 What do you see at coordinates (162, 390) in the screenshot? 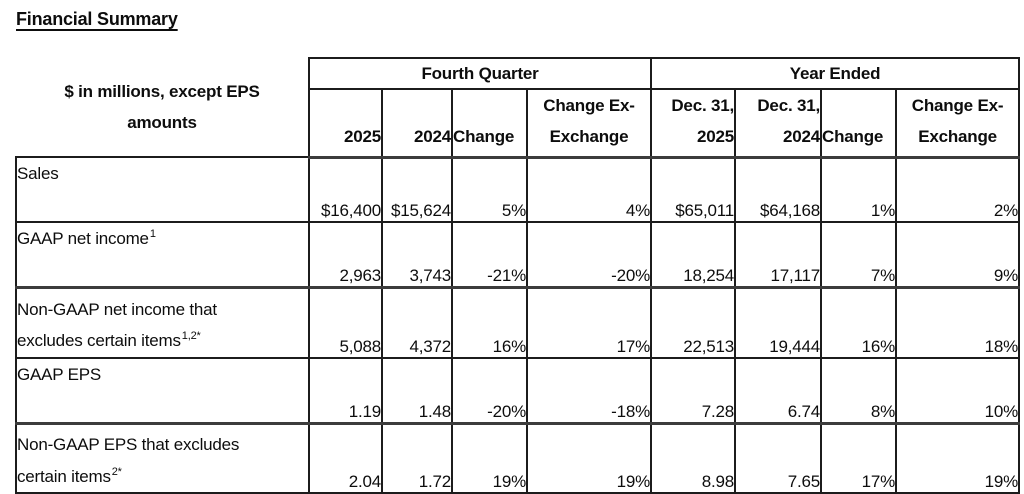
I see `row-label: GAAP EPS` at bounding box center [162, 390].